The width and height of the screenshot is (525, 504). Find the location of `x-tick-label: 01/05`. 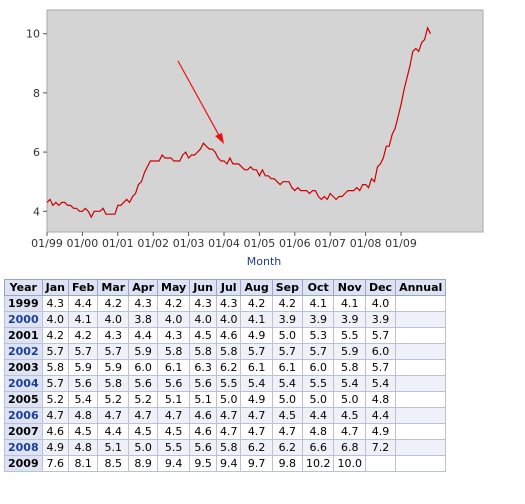

x-tick-label: 01/05 is located at coordinates (260, 243).